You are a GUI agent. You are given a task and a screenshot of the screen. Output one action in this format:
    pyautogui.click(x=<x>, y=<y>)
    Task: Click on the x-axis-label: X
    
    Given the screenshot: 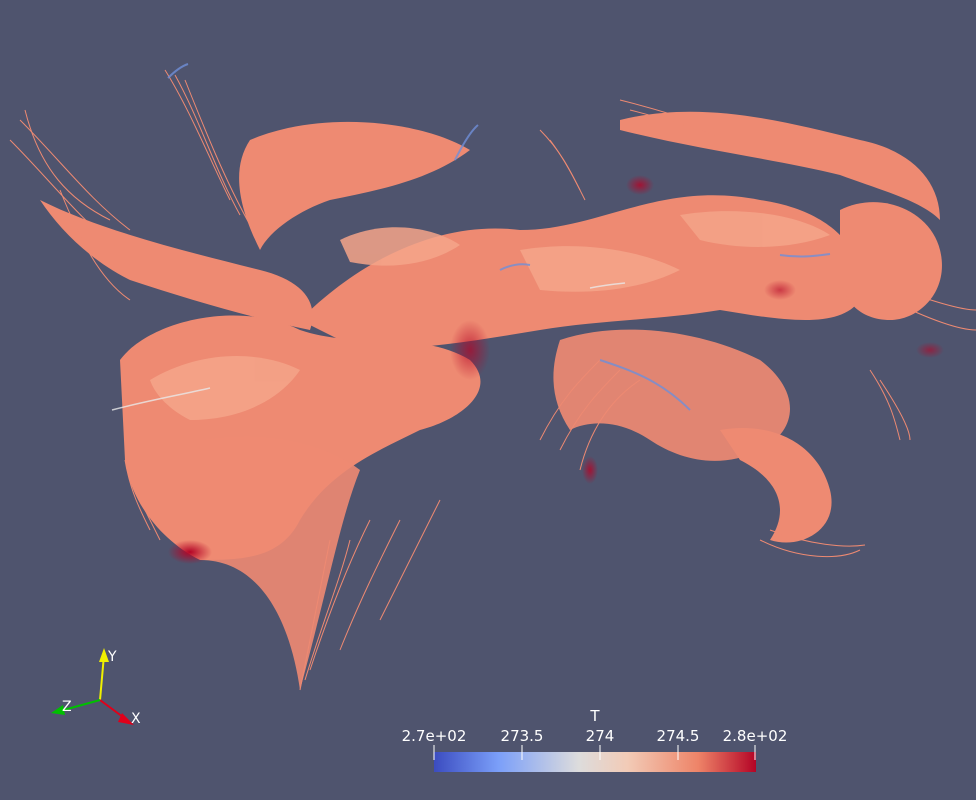 What is the action you would take?
    pyautogui.click(x=136, y=719)
    